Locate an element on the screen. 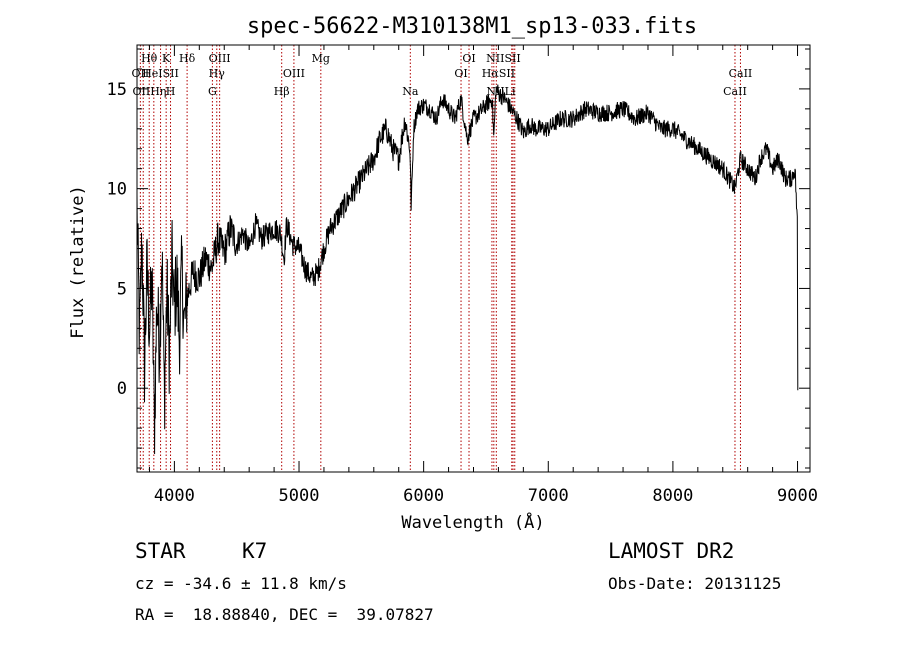  x-tick-label: 4000 is located at coordinates (174, 496).